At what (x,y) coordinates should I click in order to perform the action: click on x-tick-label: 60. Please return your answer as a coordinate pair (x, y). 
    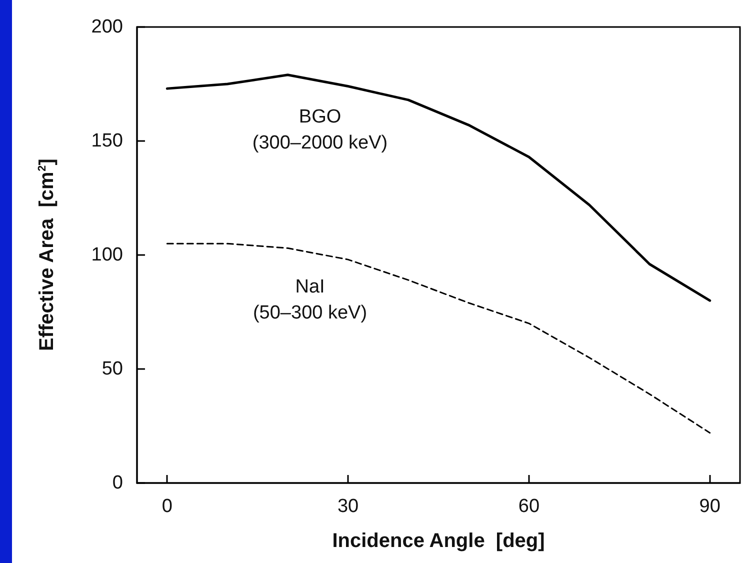
    Looking at the image, I should click on (529, 506).